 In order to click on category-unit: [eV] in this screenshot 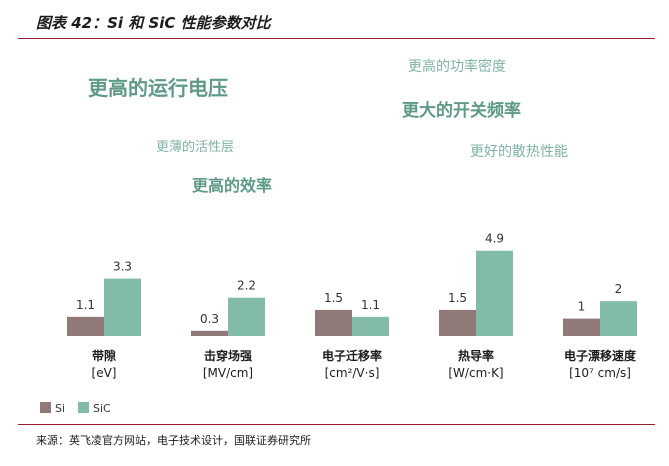, I will do `click(104, 373)`.